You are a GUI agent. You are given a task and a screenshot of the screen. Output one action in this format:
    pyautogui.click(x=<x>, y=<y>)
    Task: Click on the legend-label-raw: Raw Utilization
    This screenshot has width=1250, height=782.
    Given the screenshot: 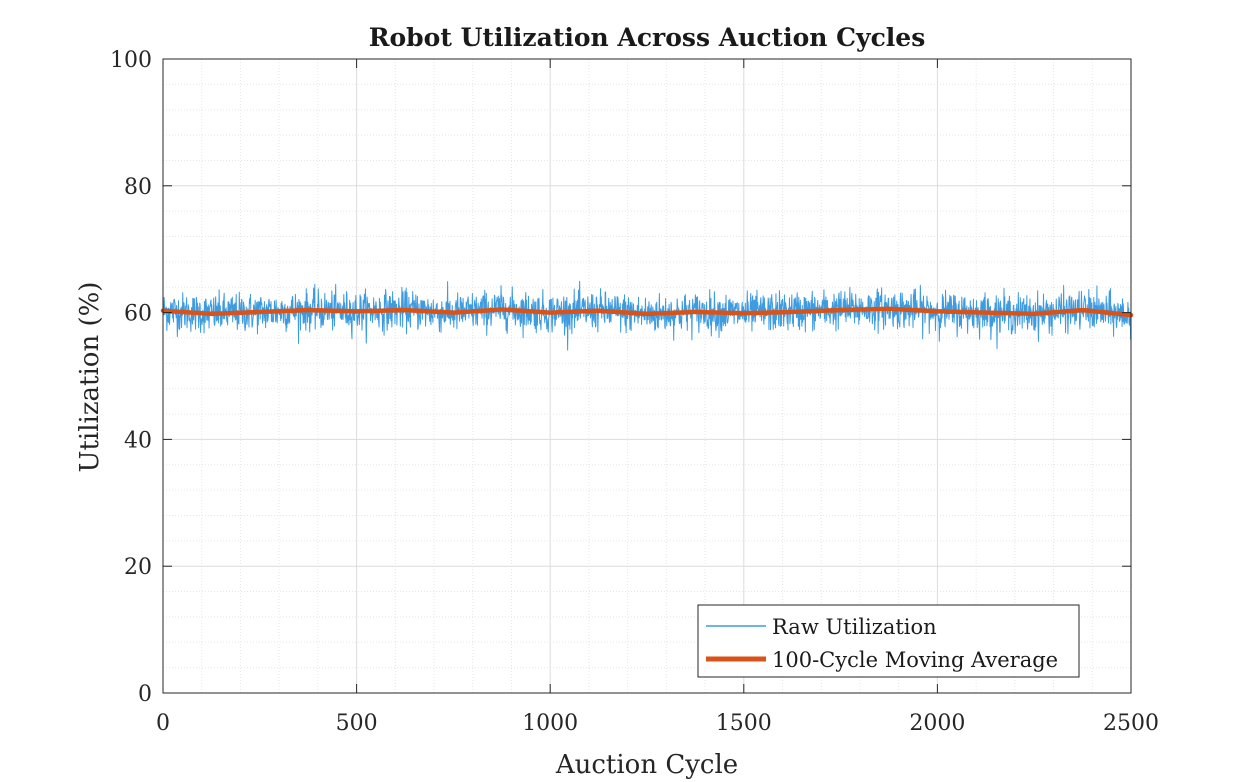 What is the action you would take?
    pyautogui.click(x=854, y=627)
    